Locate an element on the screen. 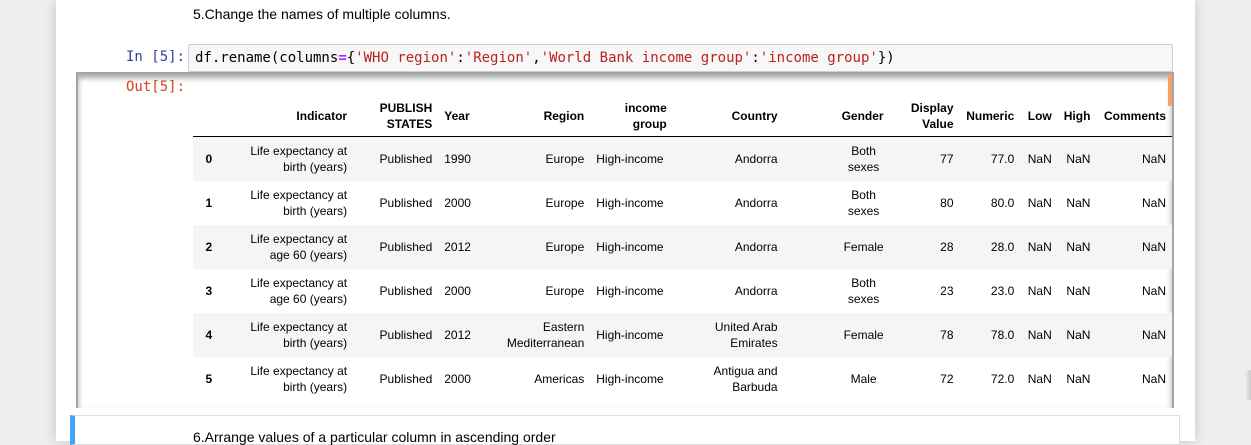 This screenshot has height=445, width=1251. code-string-val1: 'Region' is located at coordinates (498, 58).